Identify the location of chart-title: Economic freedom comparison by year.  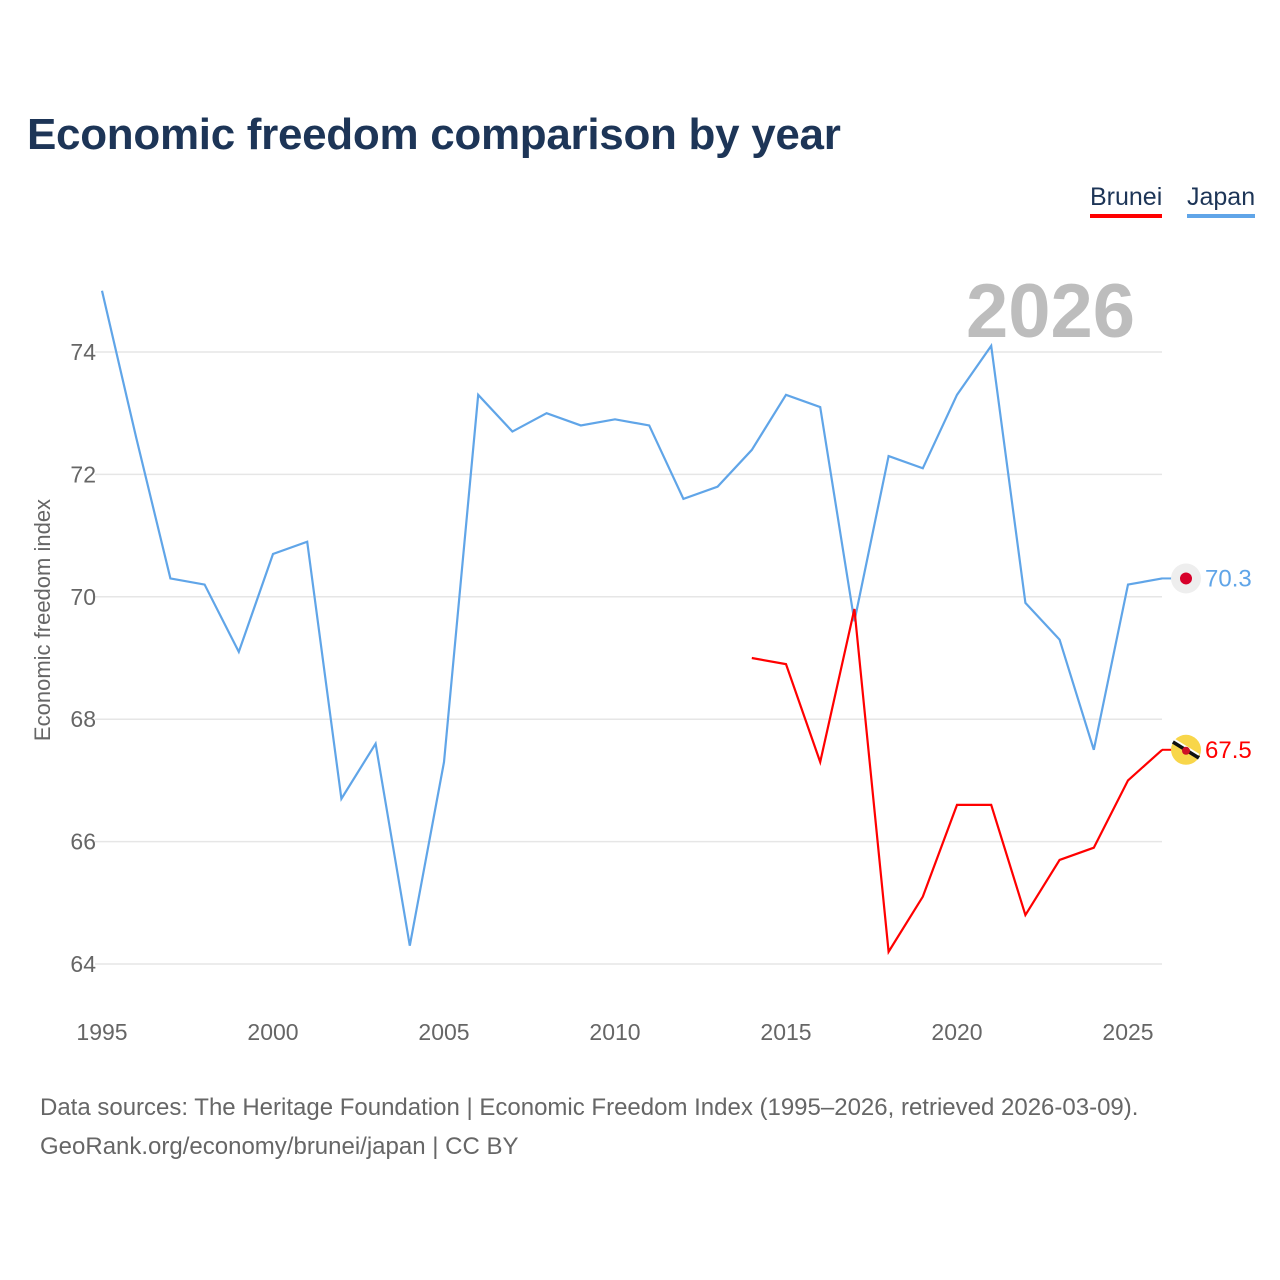
(434, 134).